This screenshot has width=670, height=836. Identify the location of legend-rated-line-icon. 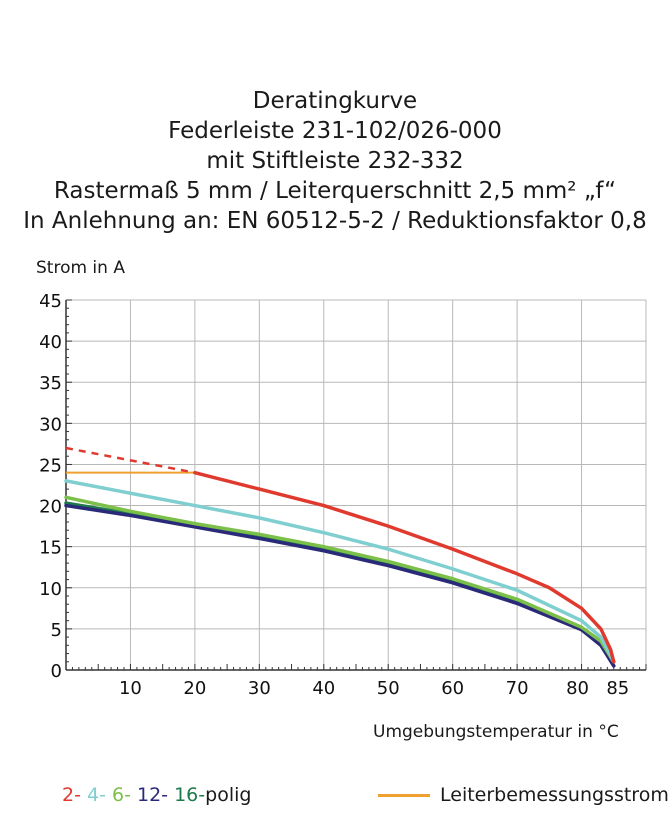
(404, 795).